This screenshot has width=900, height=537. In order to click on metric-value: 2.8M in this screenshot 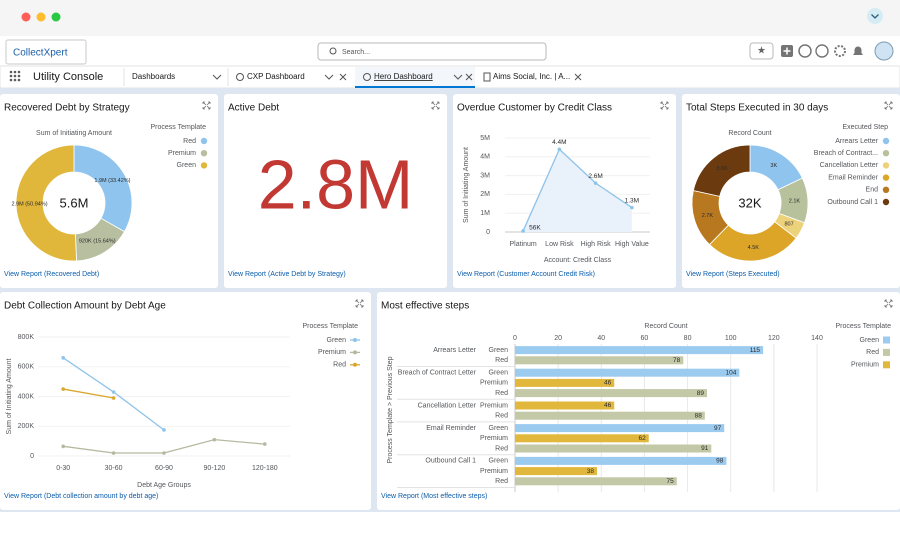, I will do `click(336, 184)`.